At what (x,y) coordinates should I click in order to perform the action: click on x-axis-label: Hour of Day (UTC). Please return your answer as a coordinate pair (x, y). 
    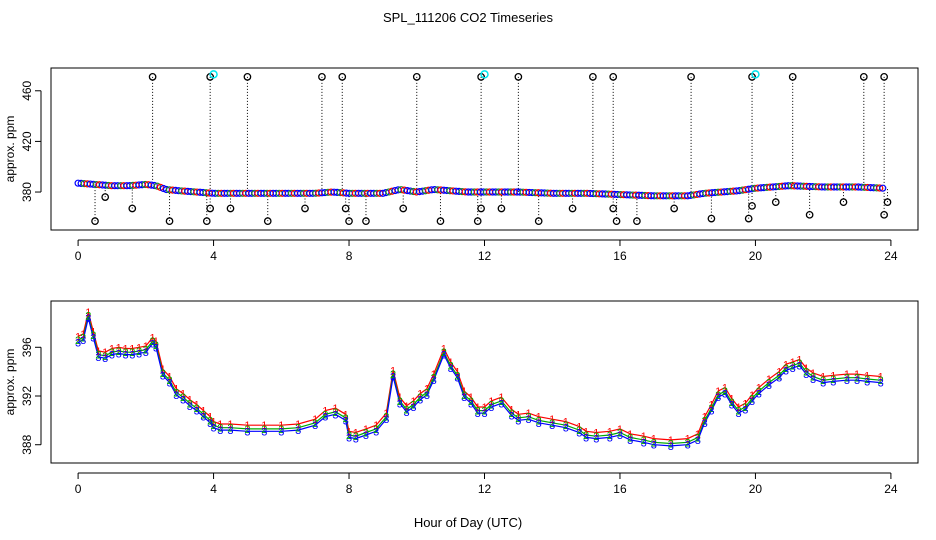
    Looking at the image, I should click on (468, 522).